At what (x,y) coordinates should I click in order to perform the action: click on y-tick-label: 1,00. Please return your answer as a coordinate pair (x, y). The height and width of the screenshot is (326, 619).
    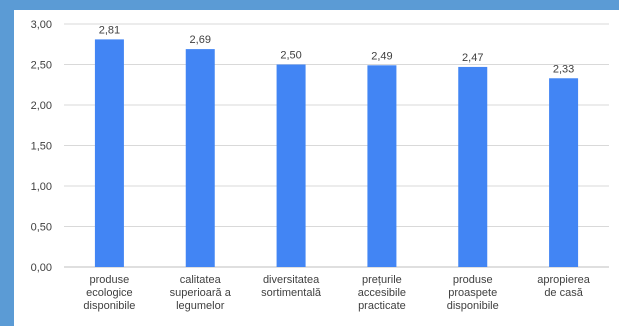
    Looking at the image, I should click on (41, 187).